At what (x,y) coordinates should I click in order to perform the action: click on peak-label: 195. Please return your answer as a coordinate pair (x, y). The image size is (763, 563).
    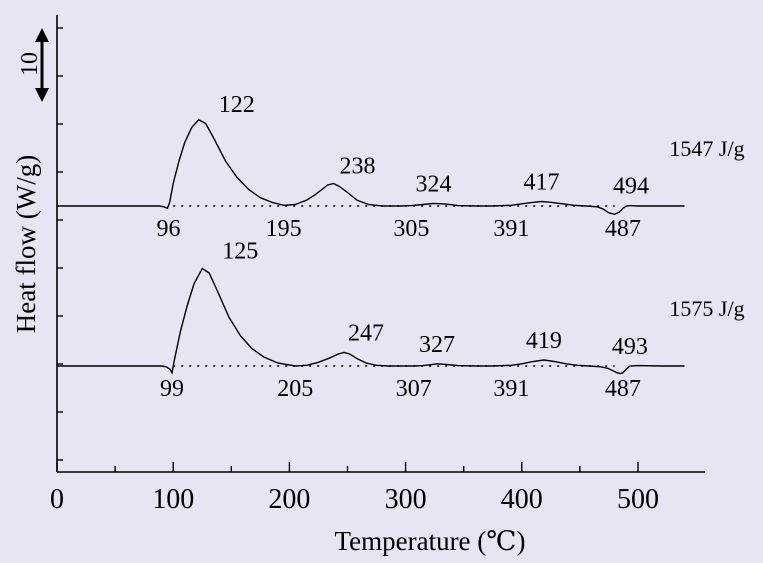
    Looking at the image, I should click on (284, 229).